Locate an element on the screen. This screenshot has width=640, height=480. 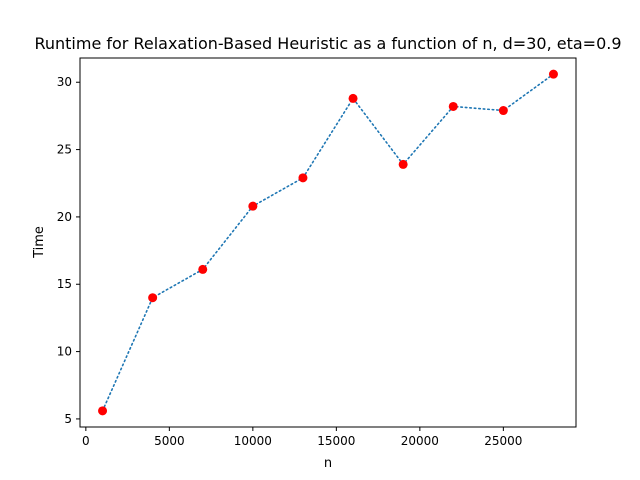
x-tick-label: 15000 is located at coordinates (336, 441).